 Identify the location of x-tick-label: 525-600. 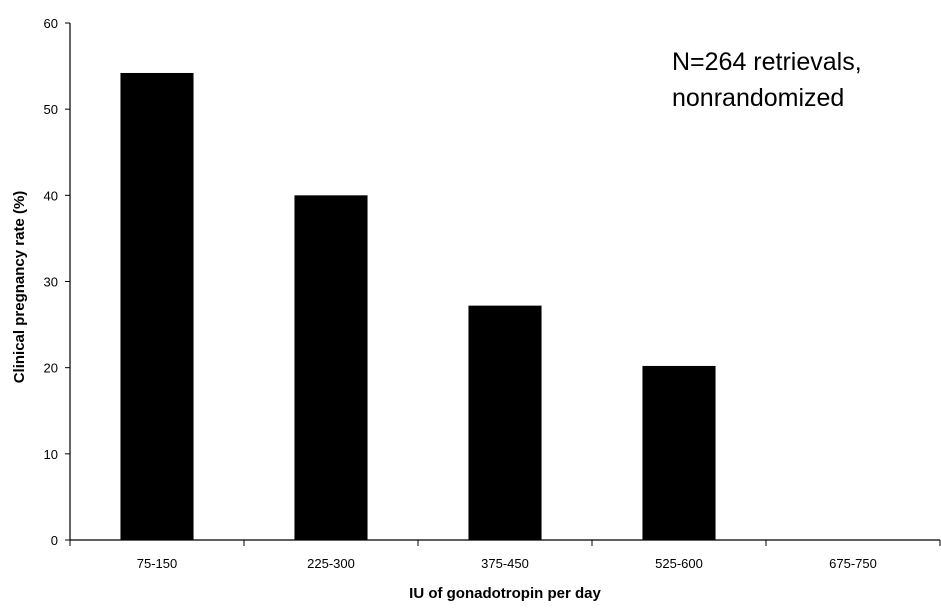
(679, 563).